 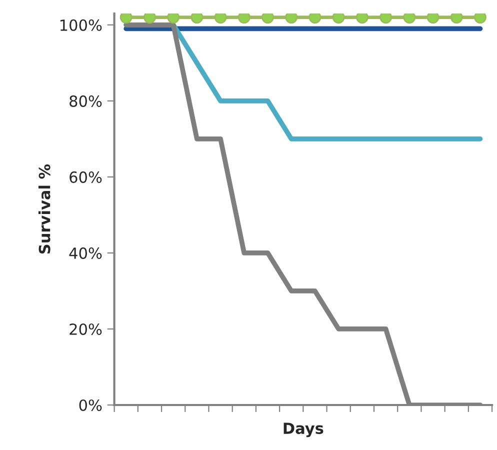 I want to click on y-tick-label: 60%, so click(x=86, y=177).